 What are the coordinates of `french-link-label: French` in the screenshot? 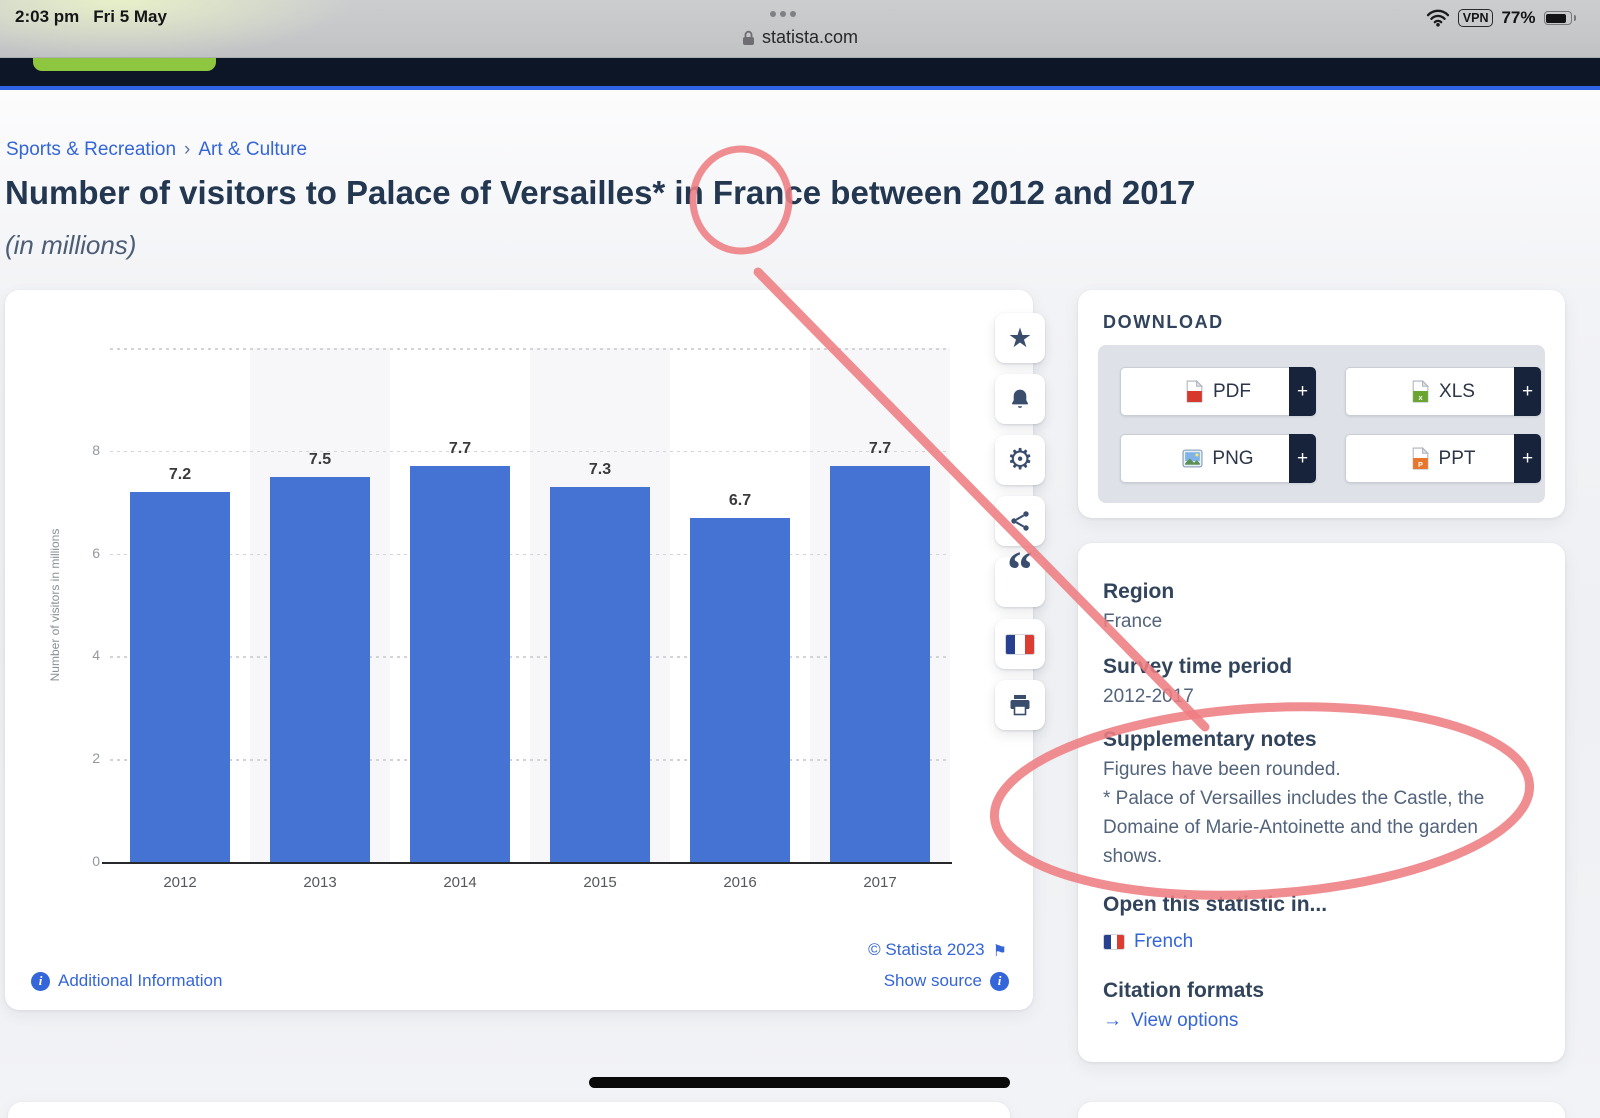 It's located at (1164, 941).